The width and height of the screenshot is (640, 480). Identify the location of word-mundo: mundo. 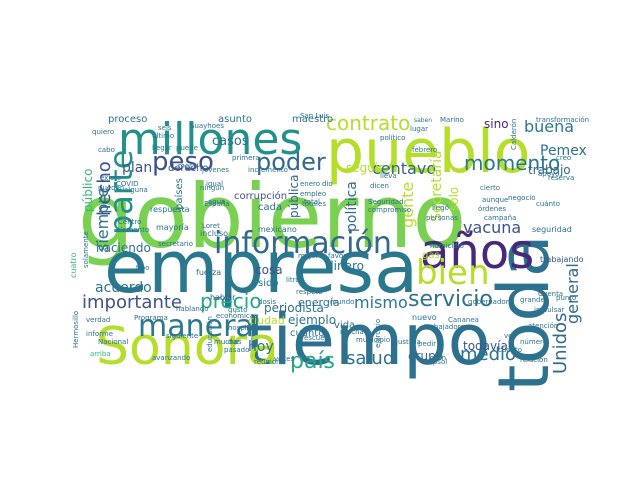
(342, 302).